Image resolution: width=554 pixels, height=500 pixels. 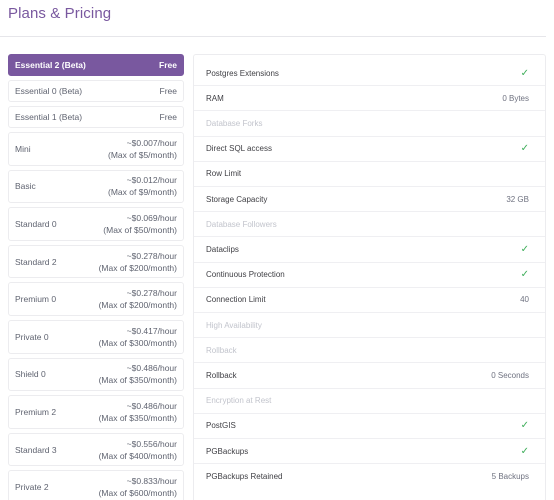 I want to click on feature-row: RAM 0 Bytes, so click(x=369, y=99).